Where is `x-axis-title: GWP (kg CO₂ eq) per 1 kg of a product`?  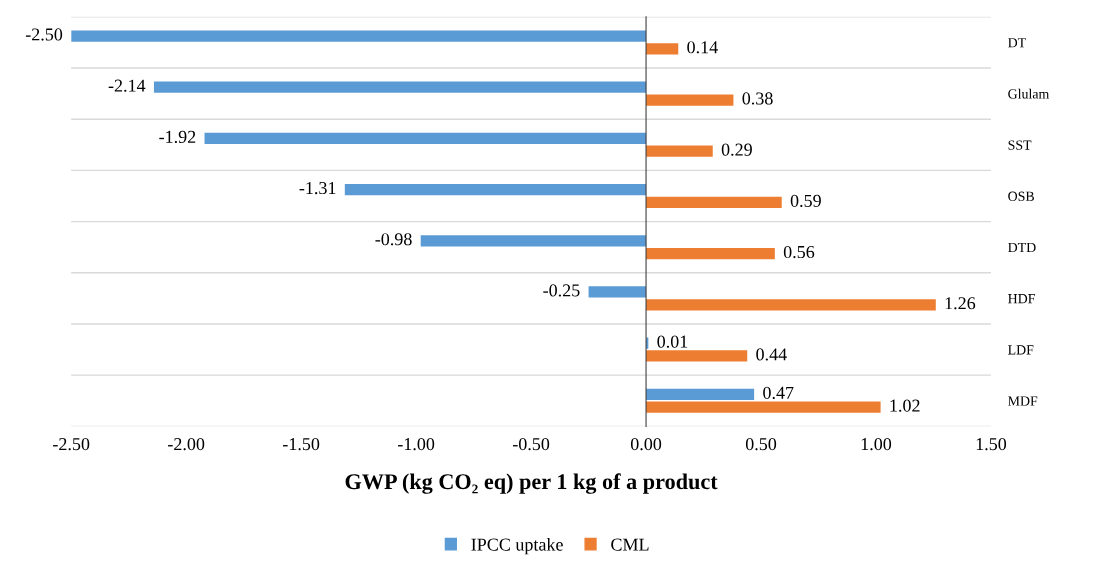 x-axis-title: GWP (kg CO₂ eq) per 1 kg of a product is located at coordinates (531, 483).